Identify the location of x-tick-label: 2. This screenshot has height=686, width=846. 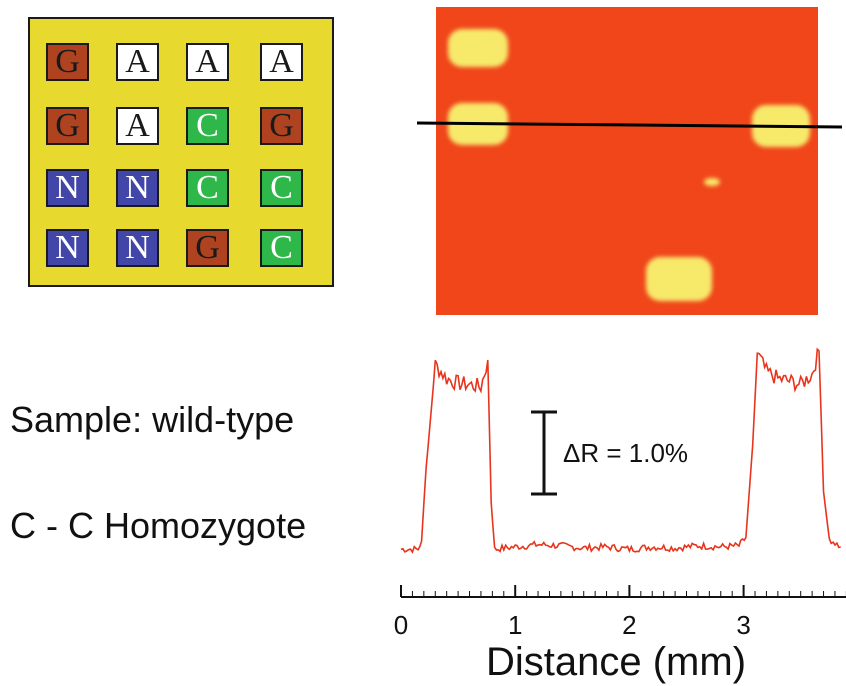
(629, 625).